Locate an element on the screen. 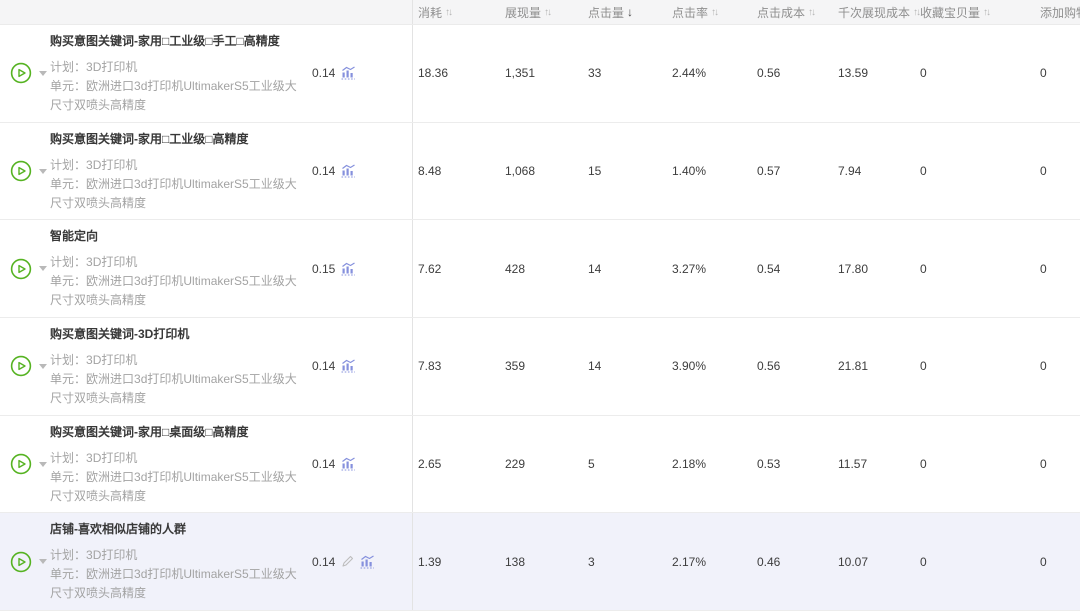 This screenshot has width=1080, height=611. metric-value: 1,068 is located at coordinates (520, 171).